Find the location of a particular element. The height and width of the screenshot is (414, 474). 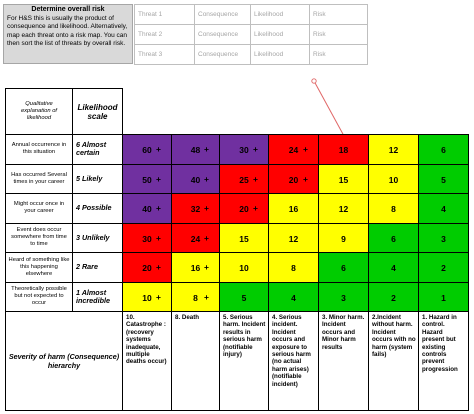

risk-score: 2 is located at coordinates (443, 268).